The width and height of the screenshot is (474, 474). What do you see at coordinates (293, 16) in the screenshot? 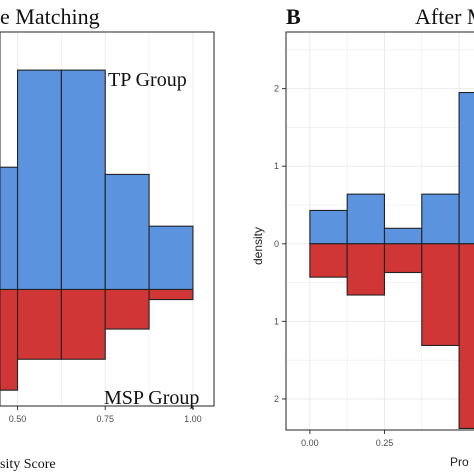
I see `right-panel-letter: B` at bounding box center [293, 16].